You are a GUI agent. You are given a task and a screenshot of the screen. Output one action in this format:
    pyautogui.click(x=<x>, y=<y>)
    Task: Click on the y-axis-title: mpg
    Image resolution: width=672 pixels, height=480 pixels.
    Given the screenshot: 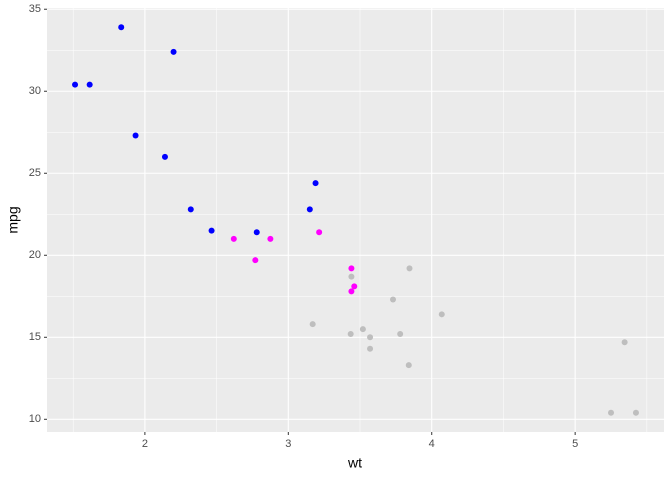 What is the action you would take?
    pyautogui.click(x=13, y=219)
    